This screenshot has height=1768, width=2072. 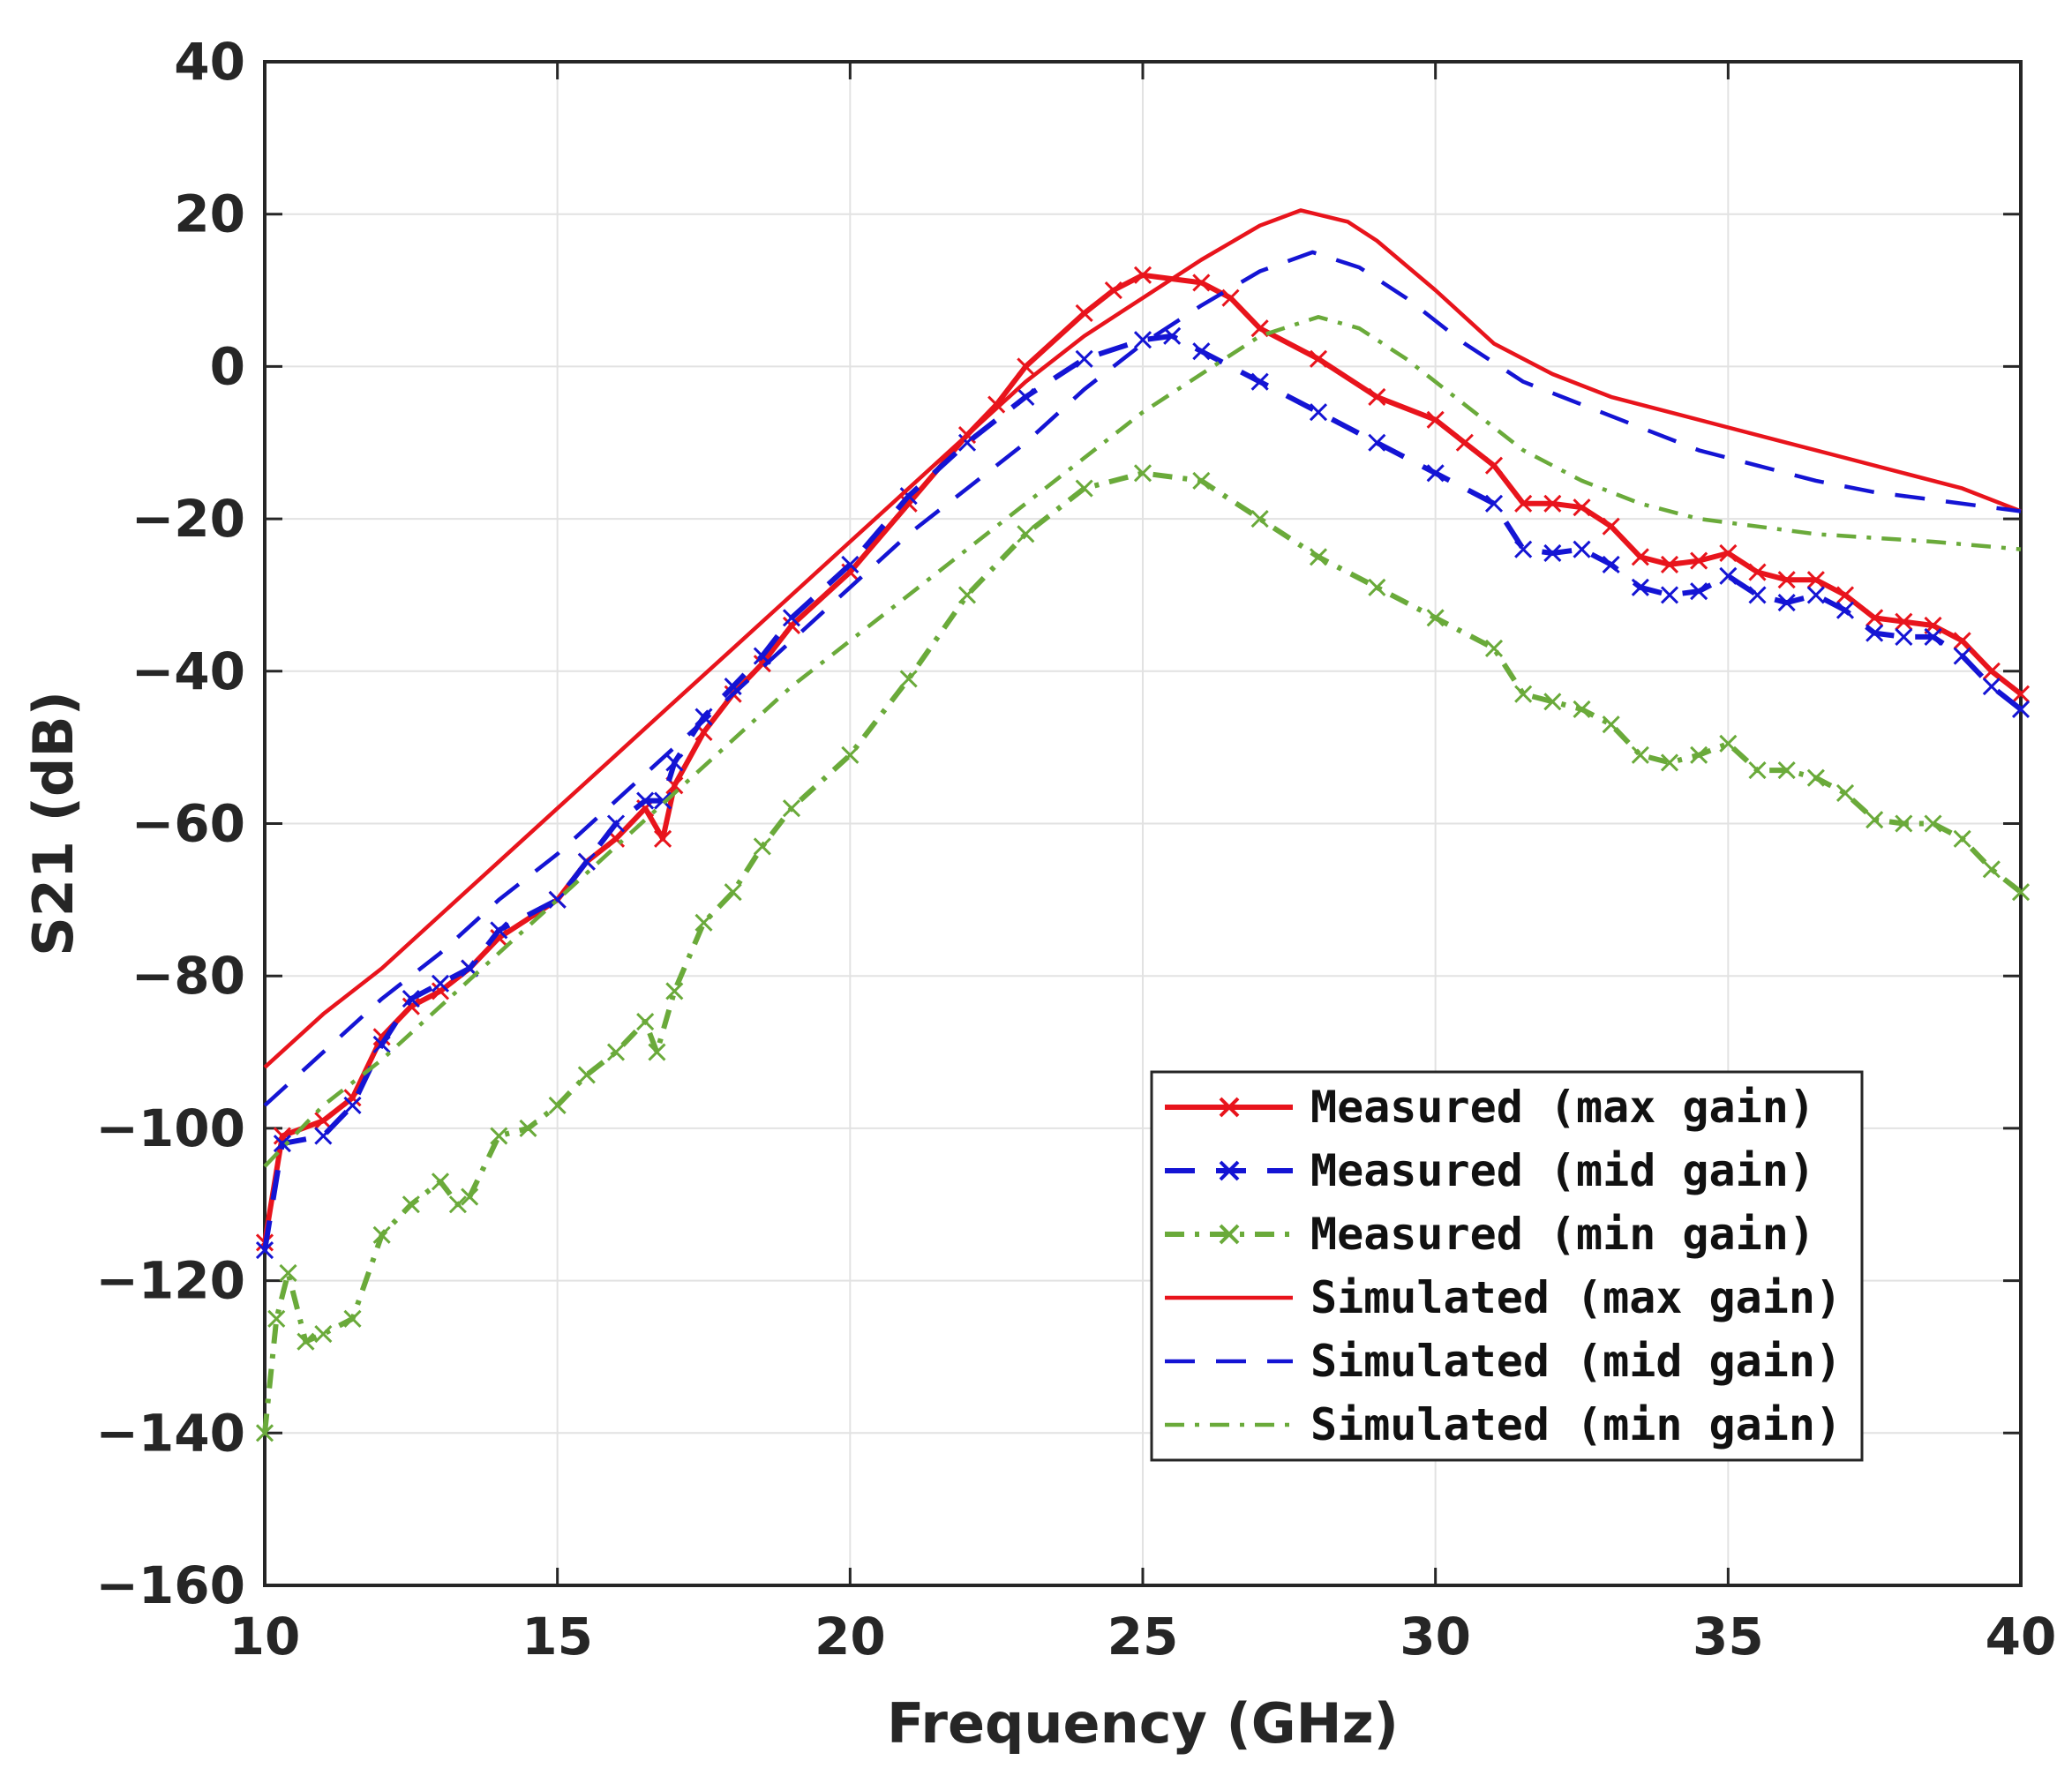 I want to click on legend-label: Simulated (max gain), so click(x=1576, y=1297).